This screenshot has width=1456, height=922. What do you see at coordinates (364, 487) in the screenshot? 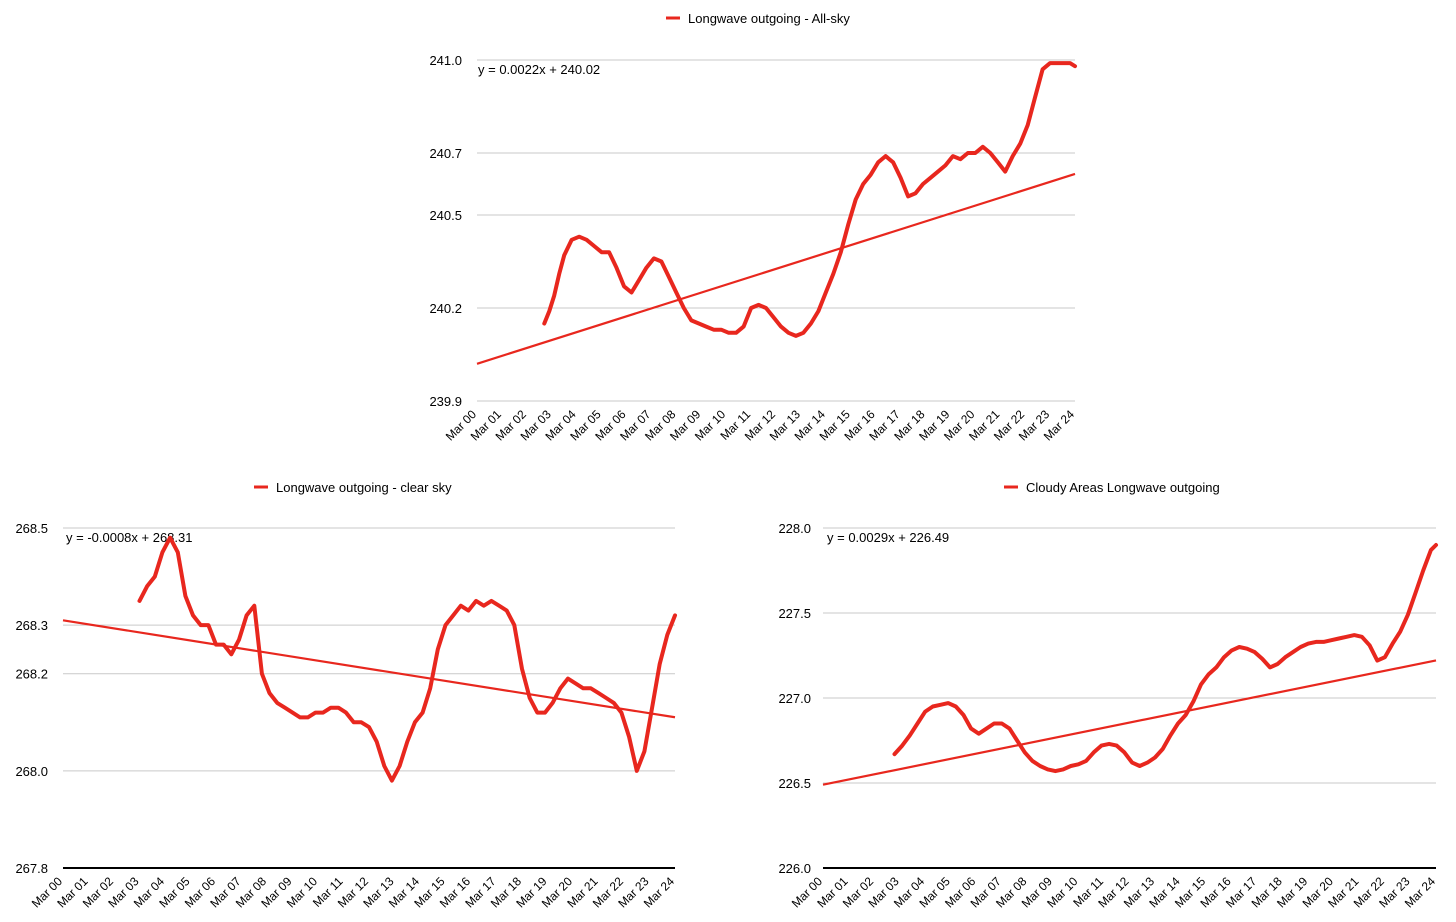
I see `legend-label: Longwave outgoing - clear sky` at bounding box center [364, 487].